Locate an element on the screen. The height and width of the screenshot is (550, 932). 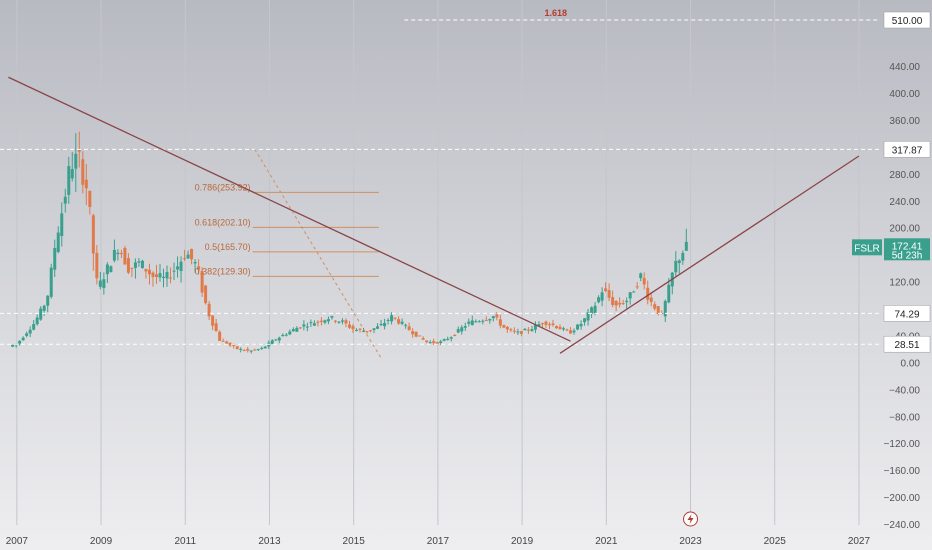
y-tick-label: 440.00 is located at coordinates (904, 67).